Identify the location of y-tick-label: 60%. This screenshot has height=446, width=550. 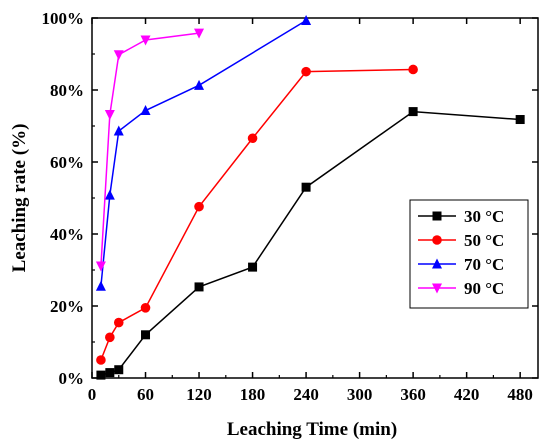
(67, 162).